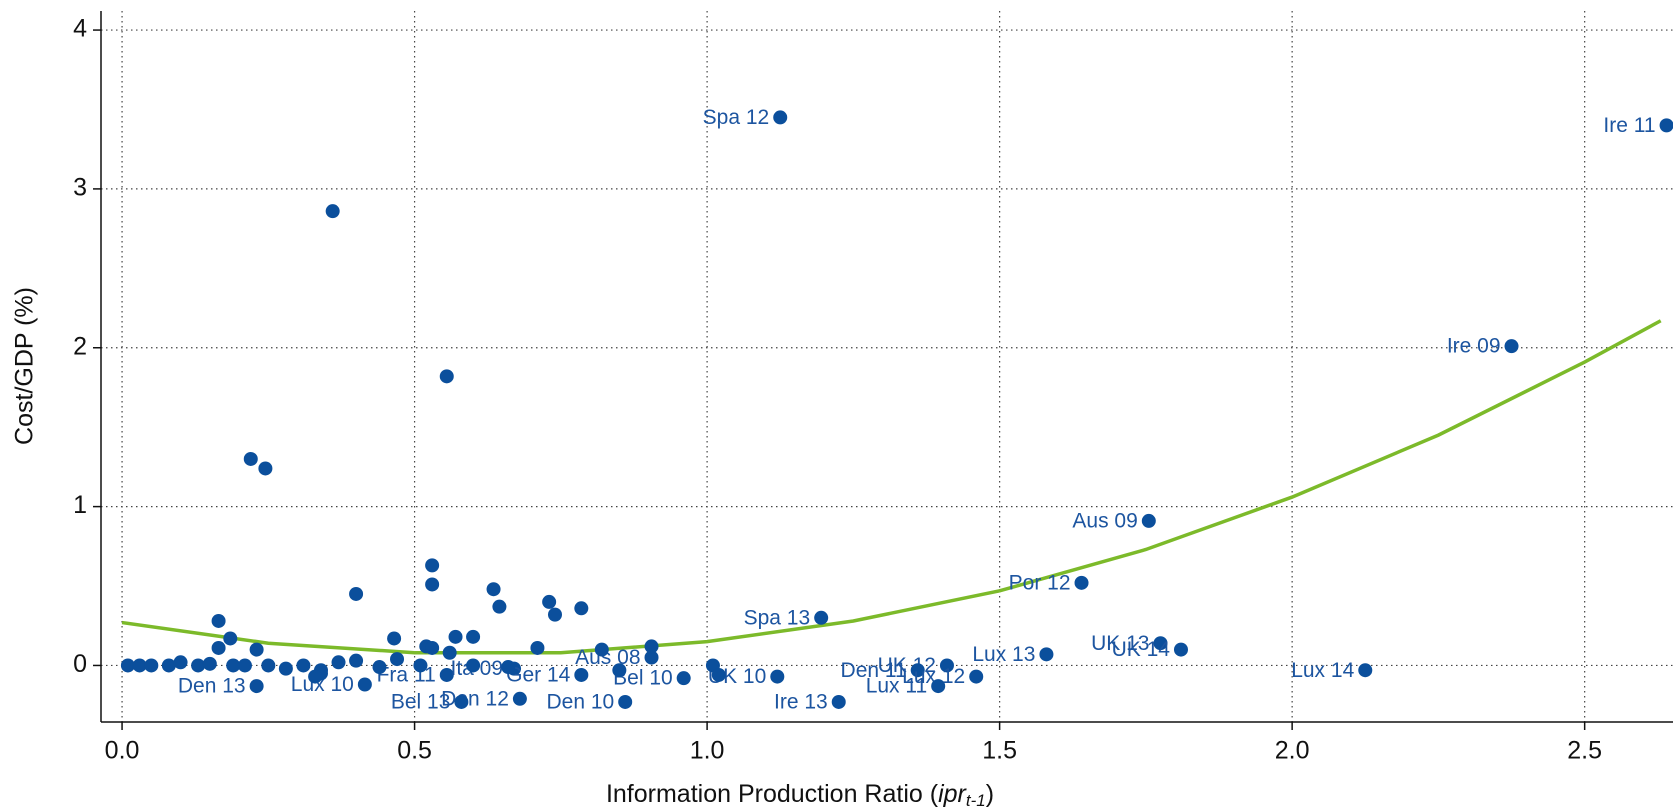  I want to click on point-label: Den 11, so click(874, 670).